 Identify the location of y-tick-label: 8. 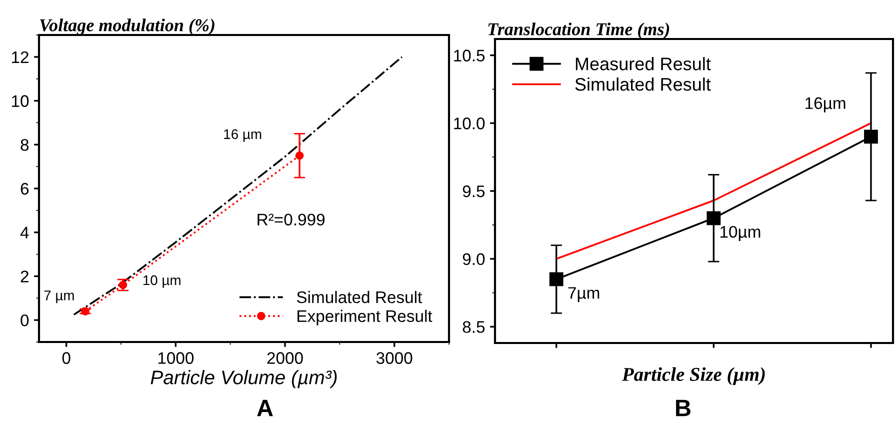
(24, 145).